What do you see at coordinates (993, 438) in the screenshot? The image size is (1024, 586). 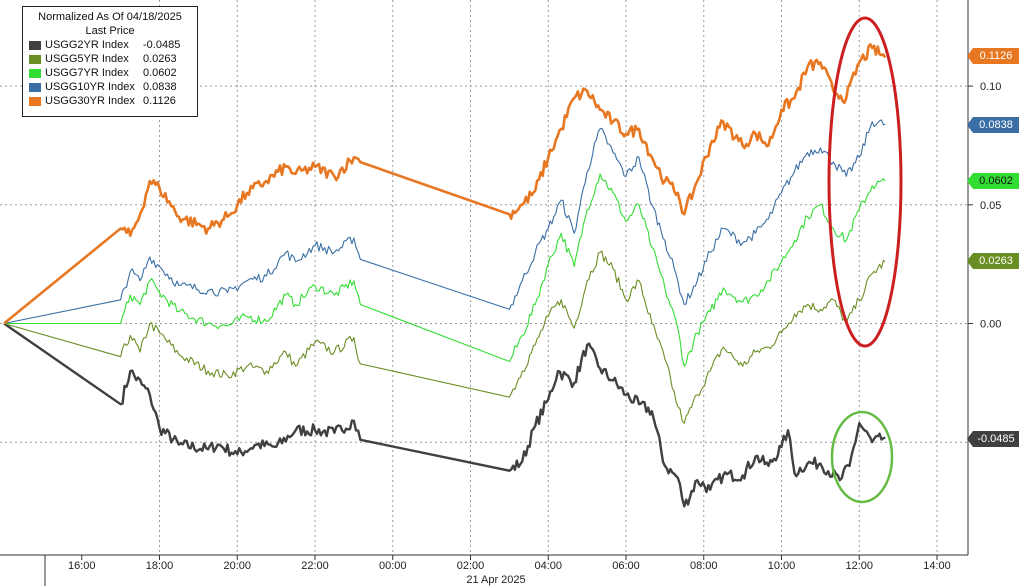 I see `last-value-tag-2yr: -0.0485` at bounding box center [993, 438].